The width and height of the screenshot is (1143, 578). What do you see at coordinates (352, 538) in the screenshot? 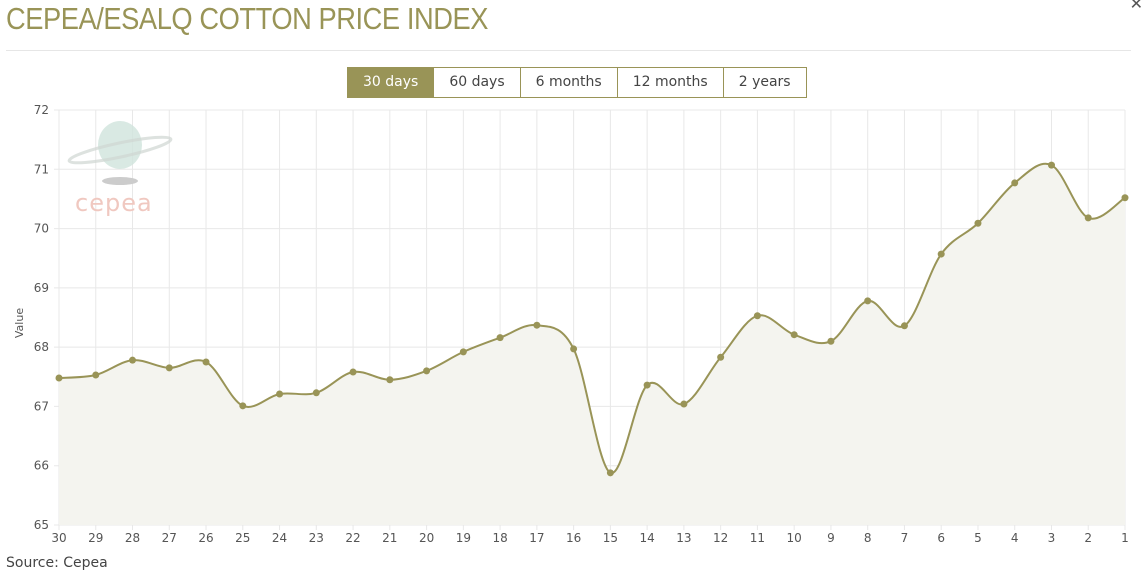
I see `x-tick-label: 22` at bounding box center [352, 538].